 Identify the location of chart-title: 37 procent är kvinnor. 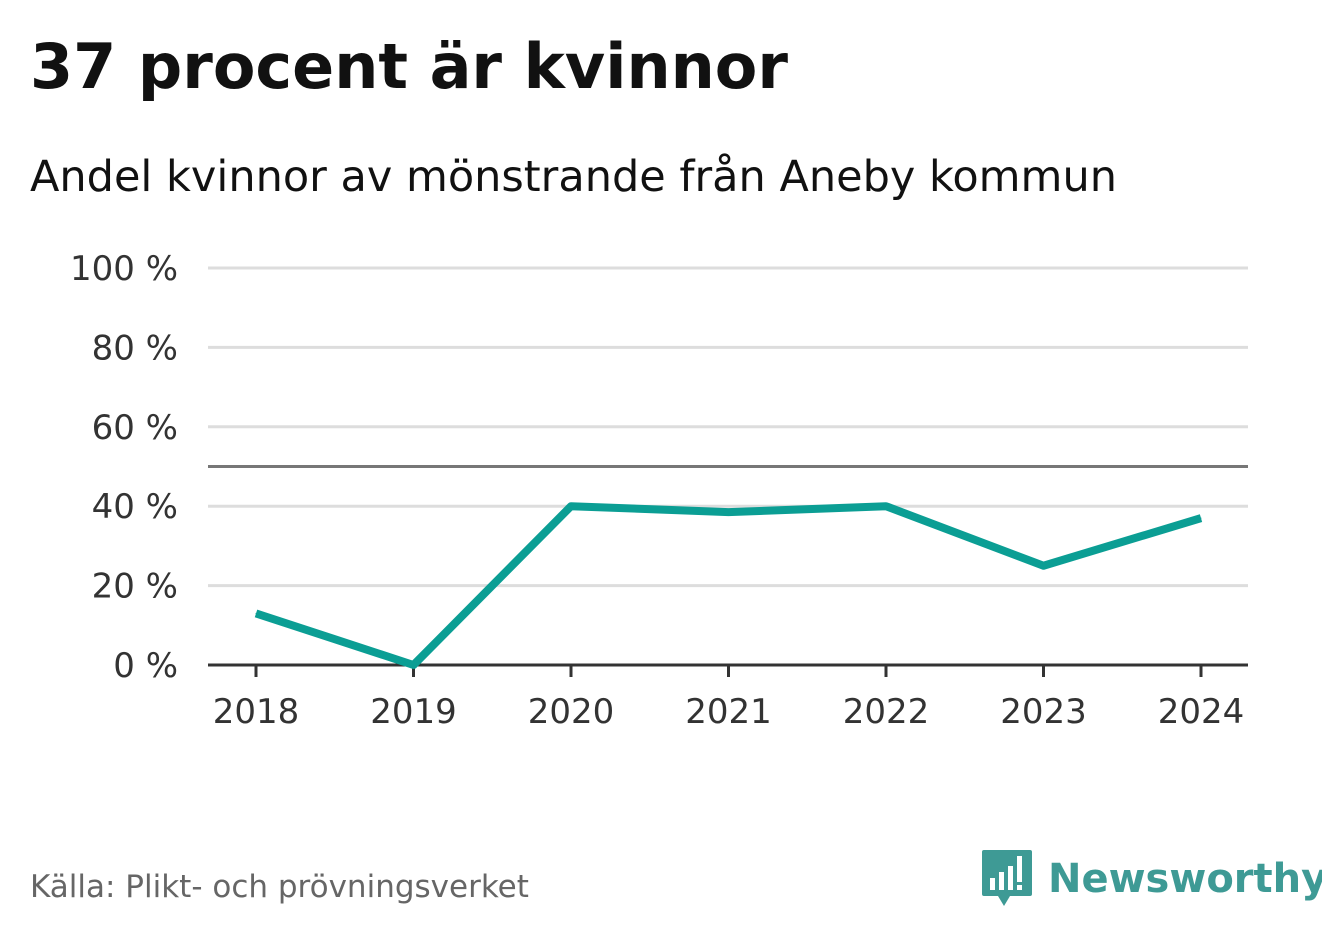
(409, 66).